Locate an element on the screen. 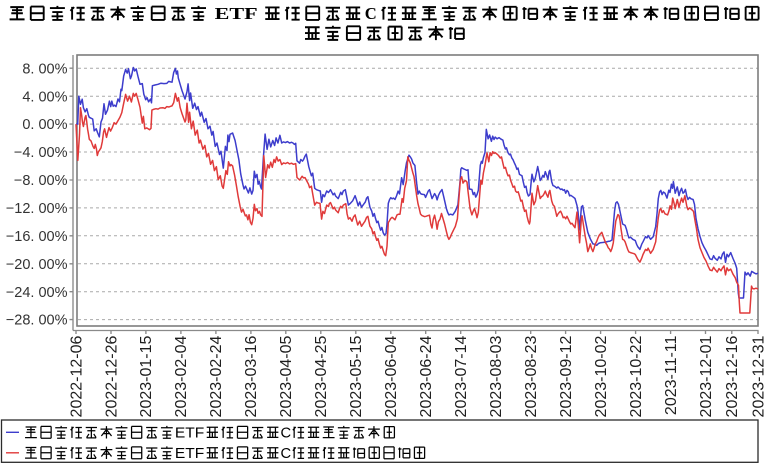  svg-text: 2023-06-24 is located at coordinates (426, 376).